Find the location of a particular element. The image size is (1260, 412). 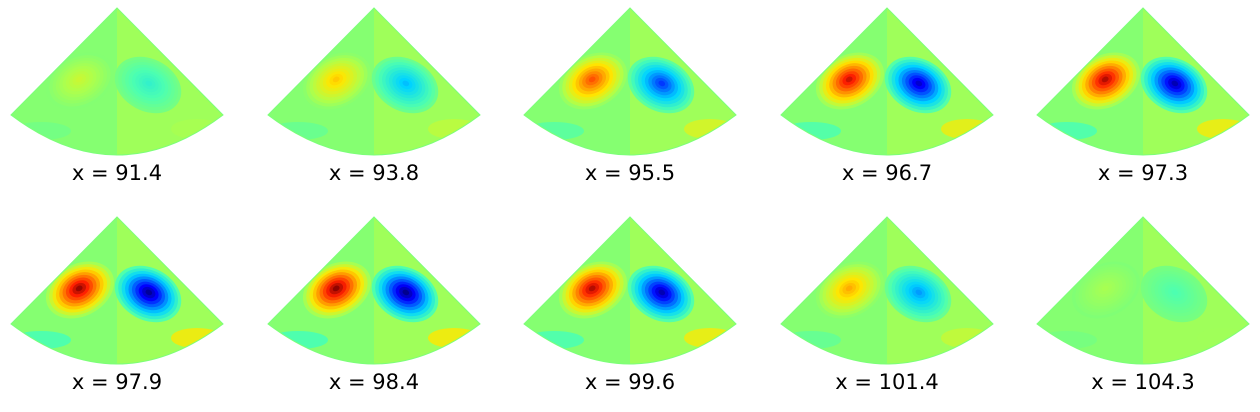

panel-x-label: x = 93.8 is located at coordinates (374, 173).